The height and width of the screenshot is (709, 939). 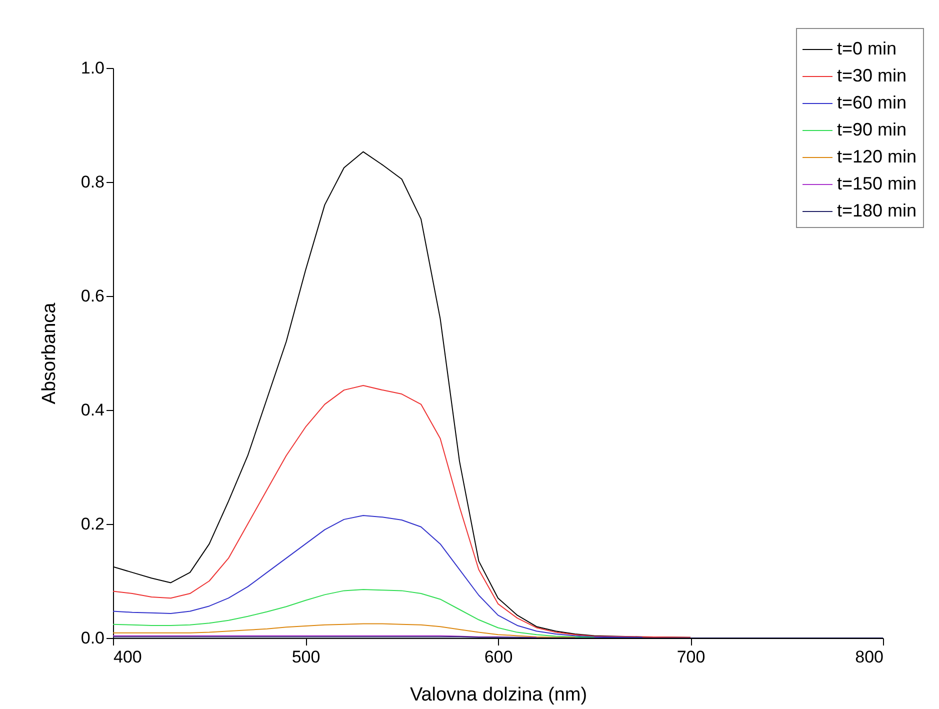 I want to click on y-tick-label: 0.8, so click(x=92, y=182).